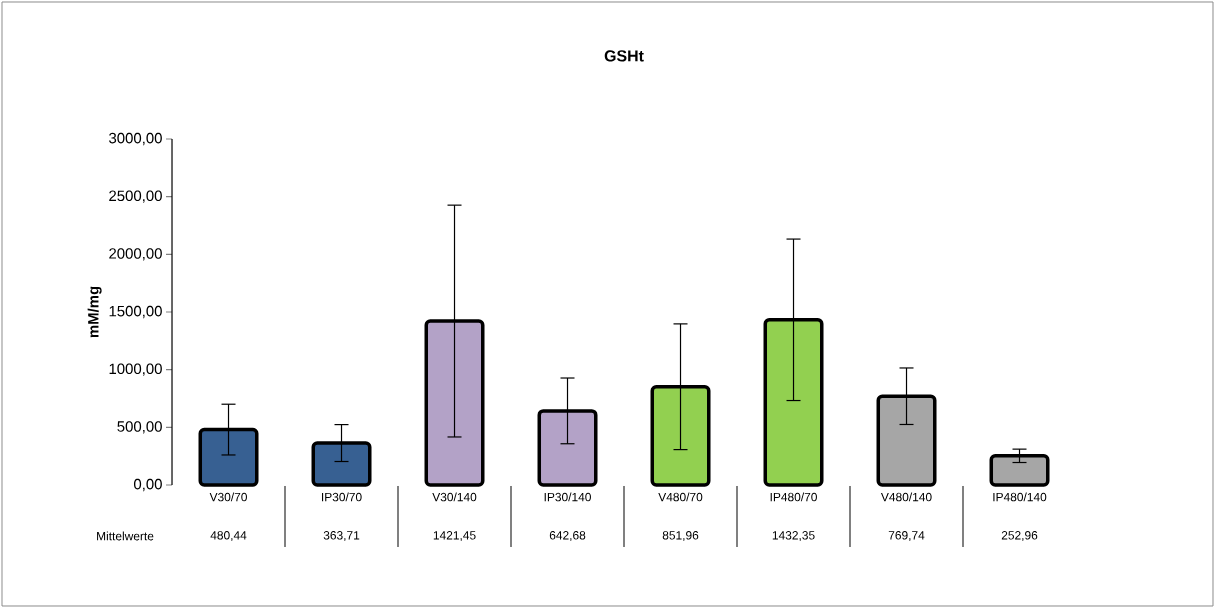  What do you see at coordinates (228, 497) in the screenshot?
I see `x-tick-label: V30/70` at bounding box center [228, 497].